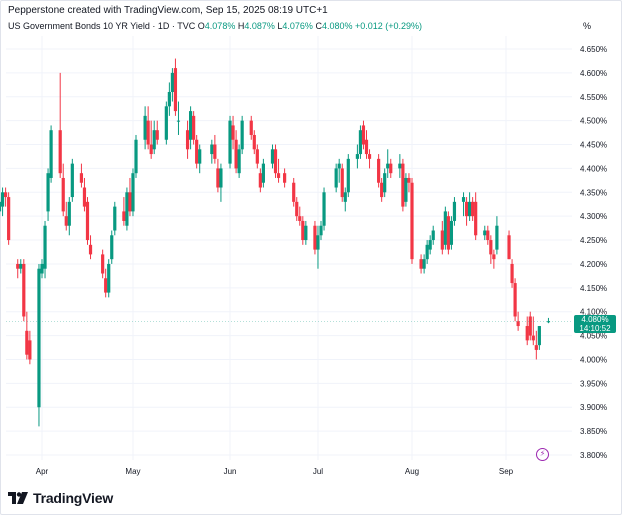  What do you see at coordinates (593, 73) in the screenshot?
I see `y-tick-label: 4.600%` at bounding box center [593, 73].